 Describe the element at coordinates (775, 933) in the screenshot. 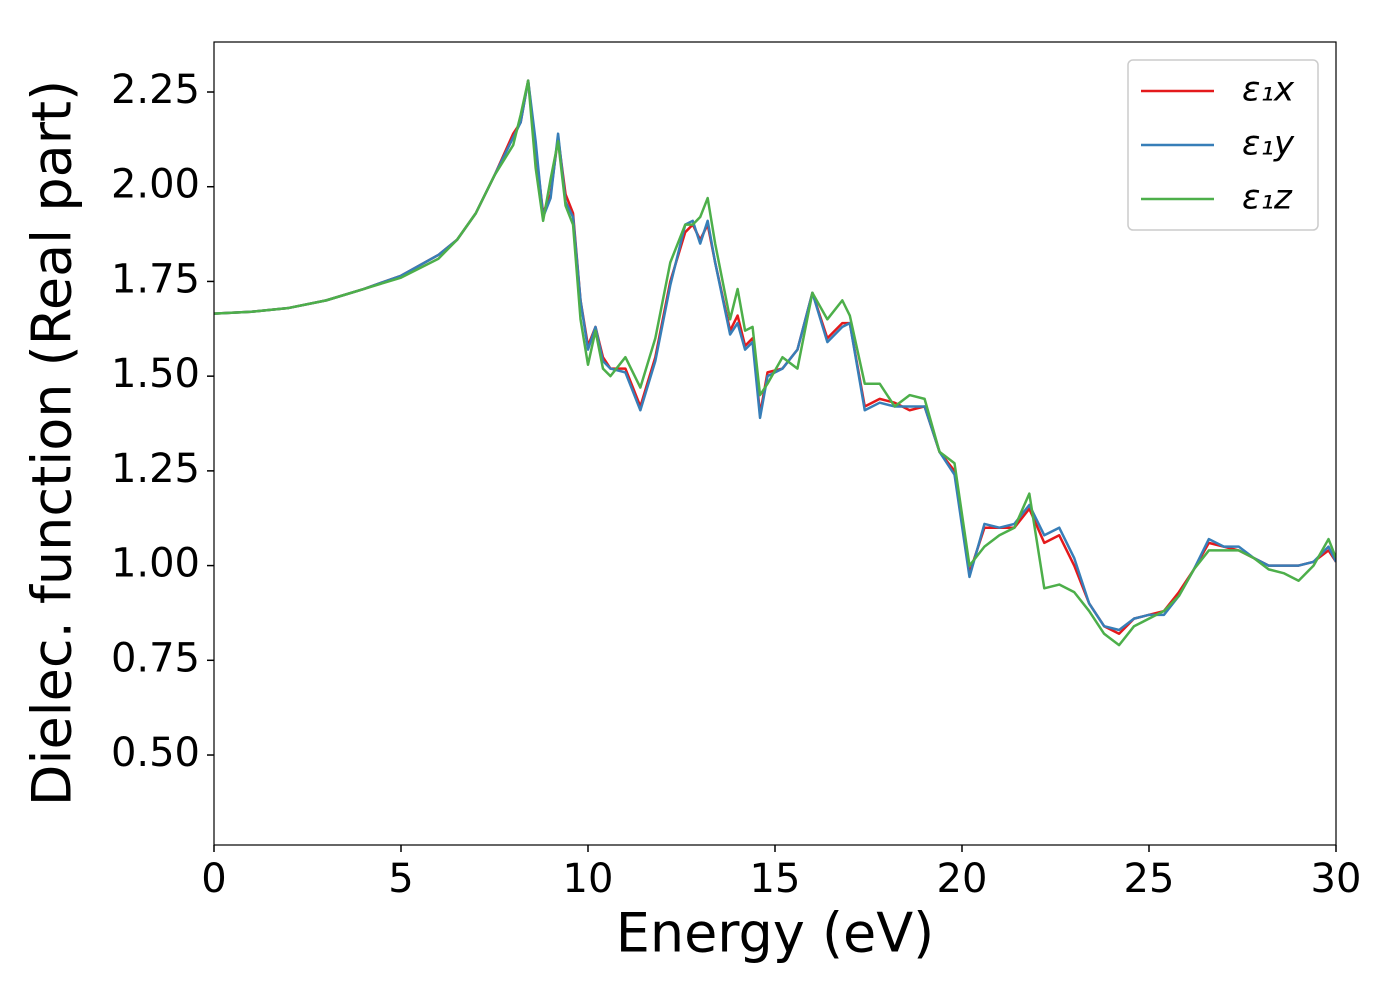

I see `x-axis-label: Energy (eV)` at that location.